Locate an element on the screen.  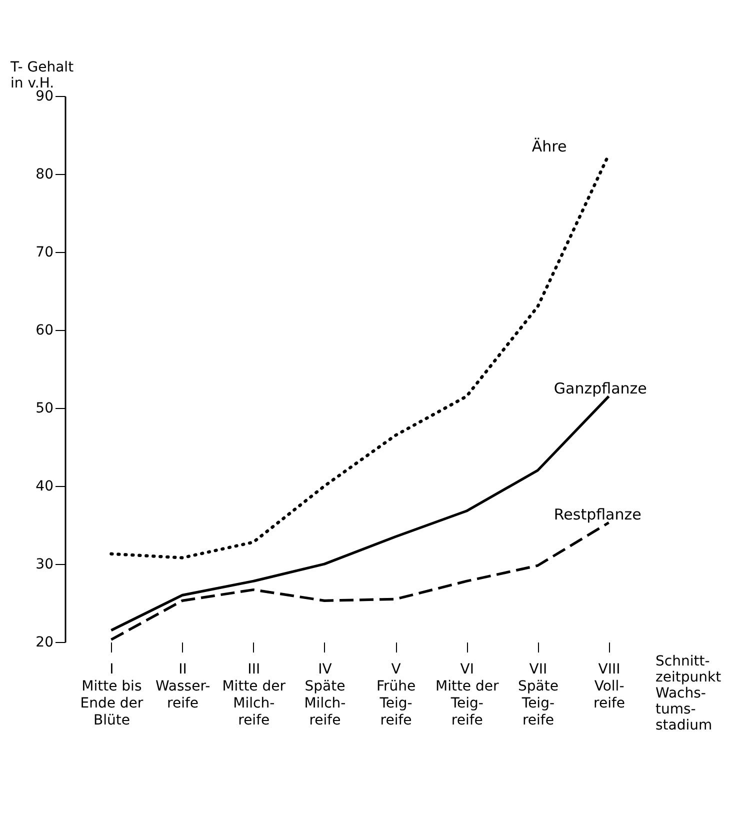
y-tick-label: 70 is located at coordinates (45, 252).